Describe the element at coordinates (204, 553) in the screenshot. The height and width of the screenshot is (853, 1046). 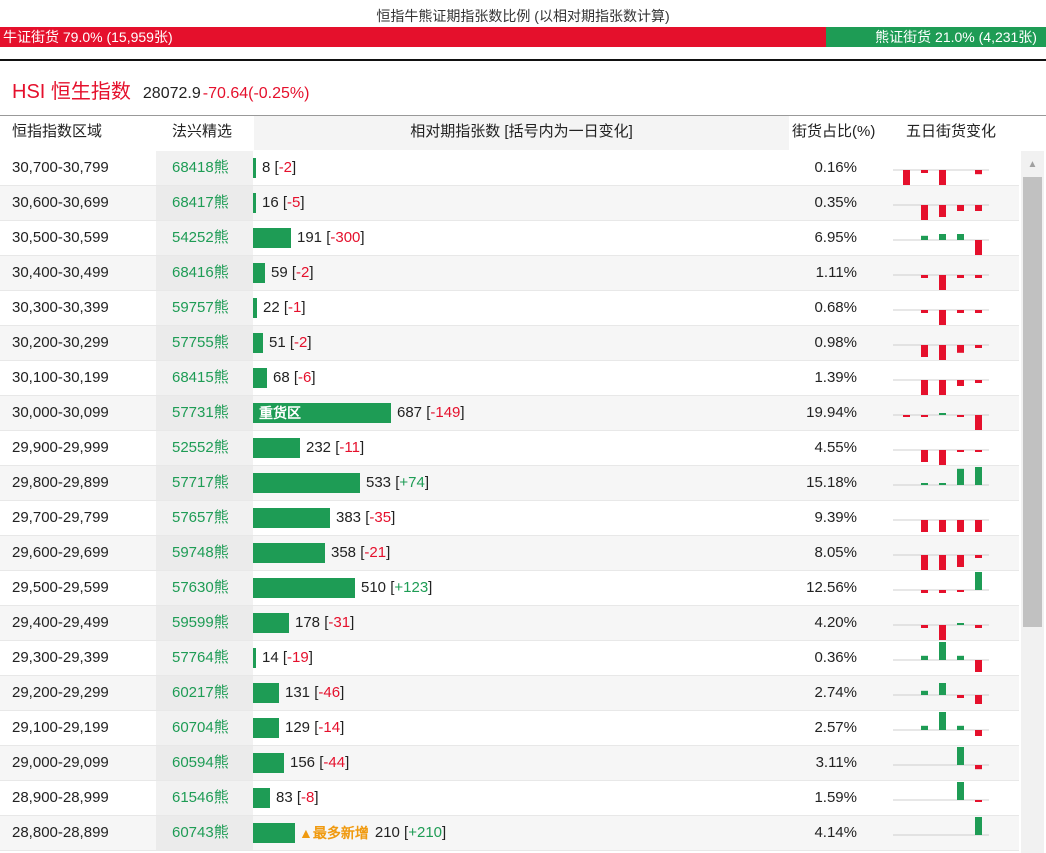
I see `warrant-code-link: 59748熊` at that location.